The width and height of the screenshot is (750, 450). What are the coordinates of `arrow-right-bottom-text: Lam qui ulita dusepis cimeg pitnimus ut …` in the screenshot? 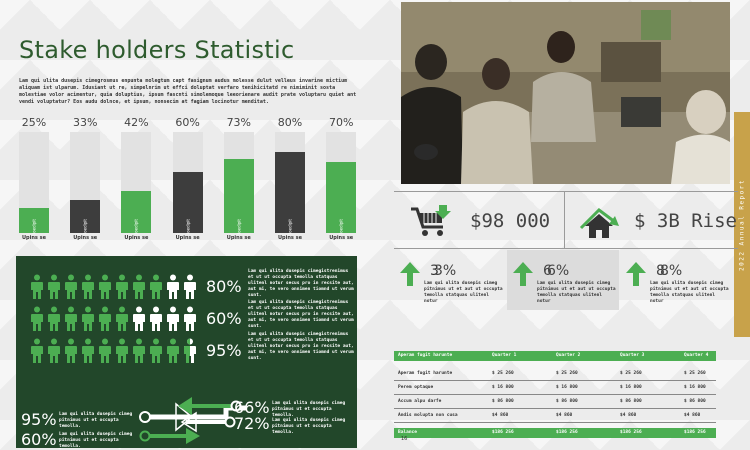 It's located at (309, 426).